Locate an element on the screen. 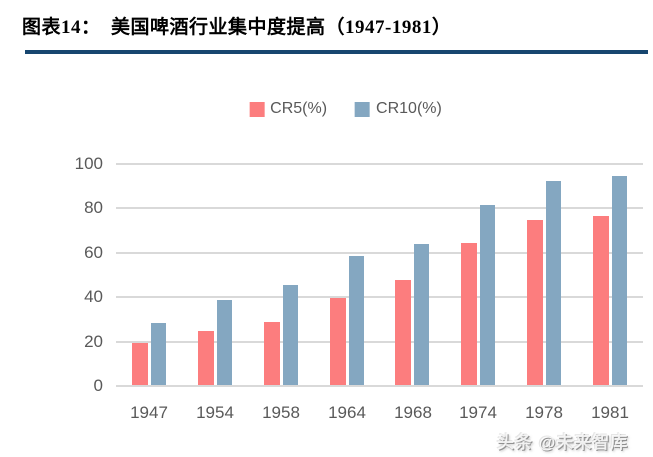 This screenshot has height=457, width=653. figure-title: 图表14： 美国啤酒行业集中度提高（1947-1981） is located at coordinates (237, 27).